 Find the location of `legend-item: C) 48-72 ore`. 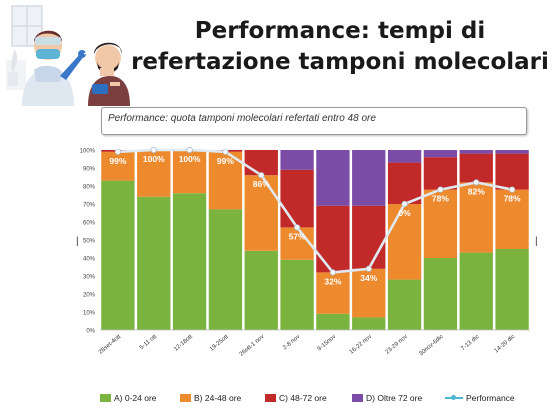

legend-item: C) 48-72 ore is located at coordinates (296, 398).